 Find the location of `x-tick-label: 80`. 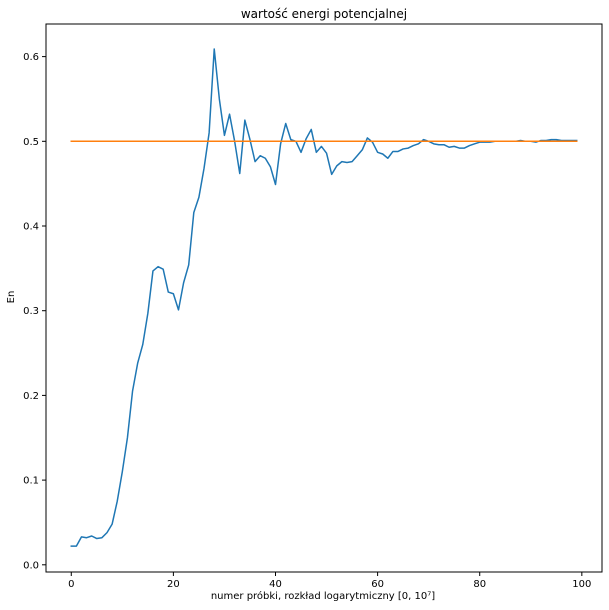

x-tick-label: 80 is located at coordinates (479, 584).